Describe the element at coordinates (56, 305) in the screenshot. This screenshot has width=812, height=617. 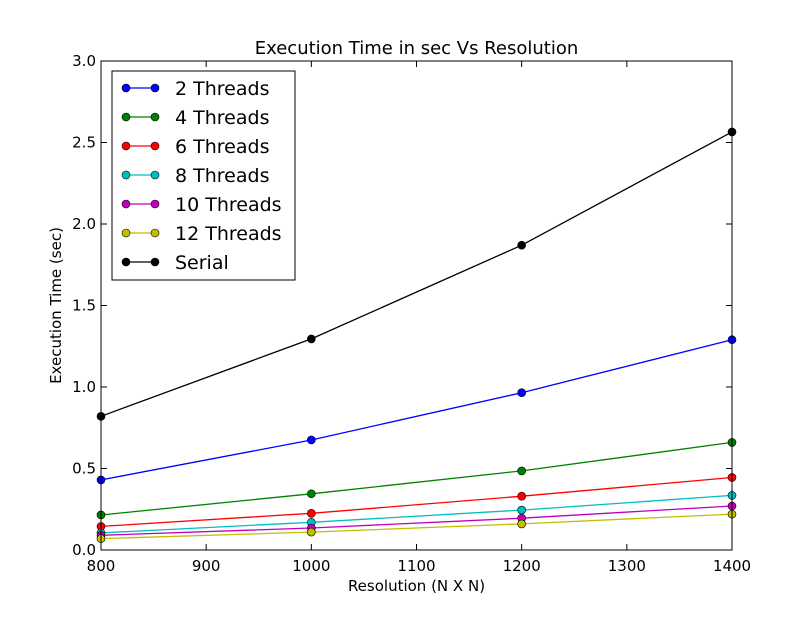
I see `y-axis-label: Execution Time (sec)` at that location.